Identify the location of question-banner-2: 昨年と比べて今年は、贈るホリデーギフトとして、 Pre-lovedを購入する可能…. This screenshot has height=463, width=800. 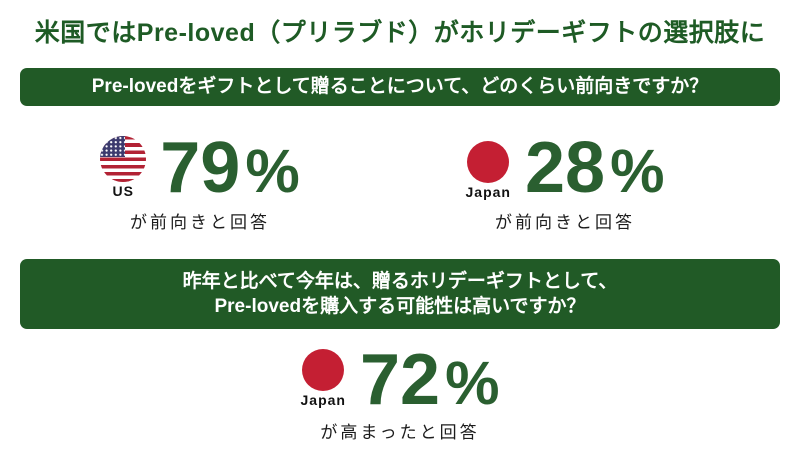
(400, 294).